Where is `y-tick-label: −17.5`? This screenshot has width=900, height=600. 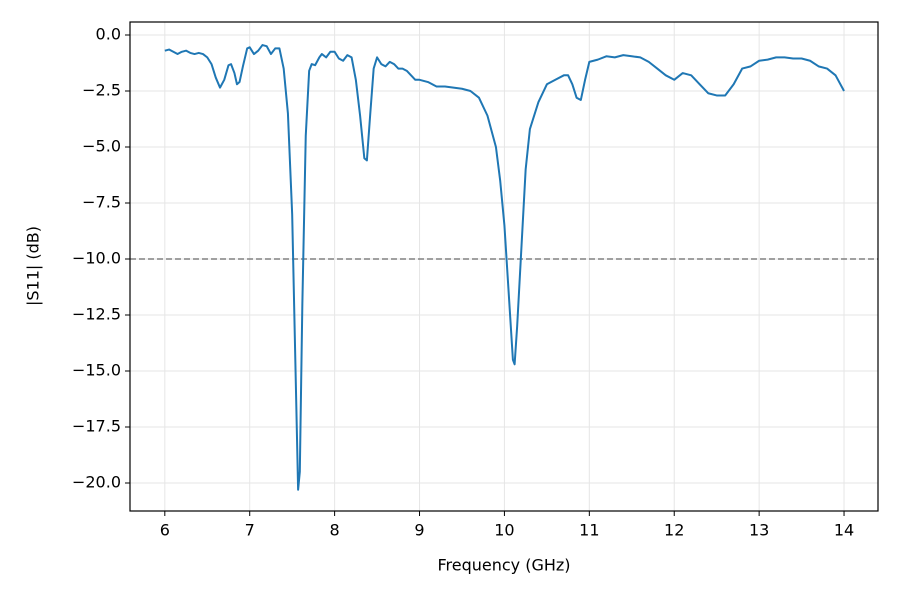 y-tick-label: −17.5 is located at coordinates (96, 425).